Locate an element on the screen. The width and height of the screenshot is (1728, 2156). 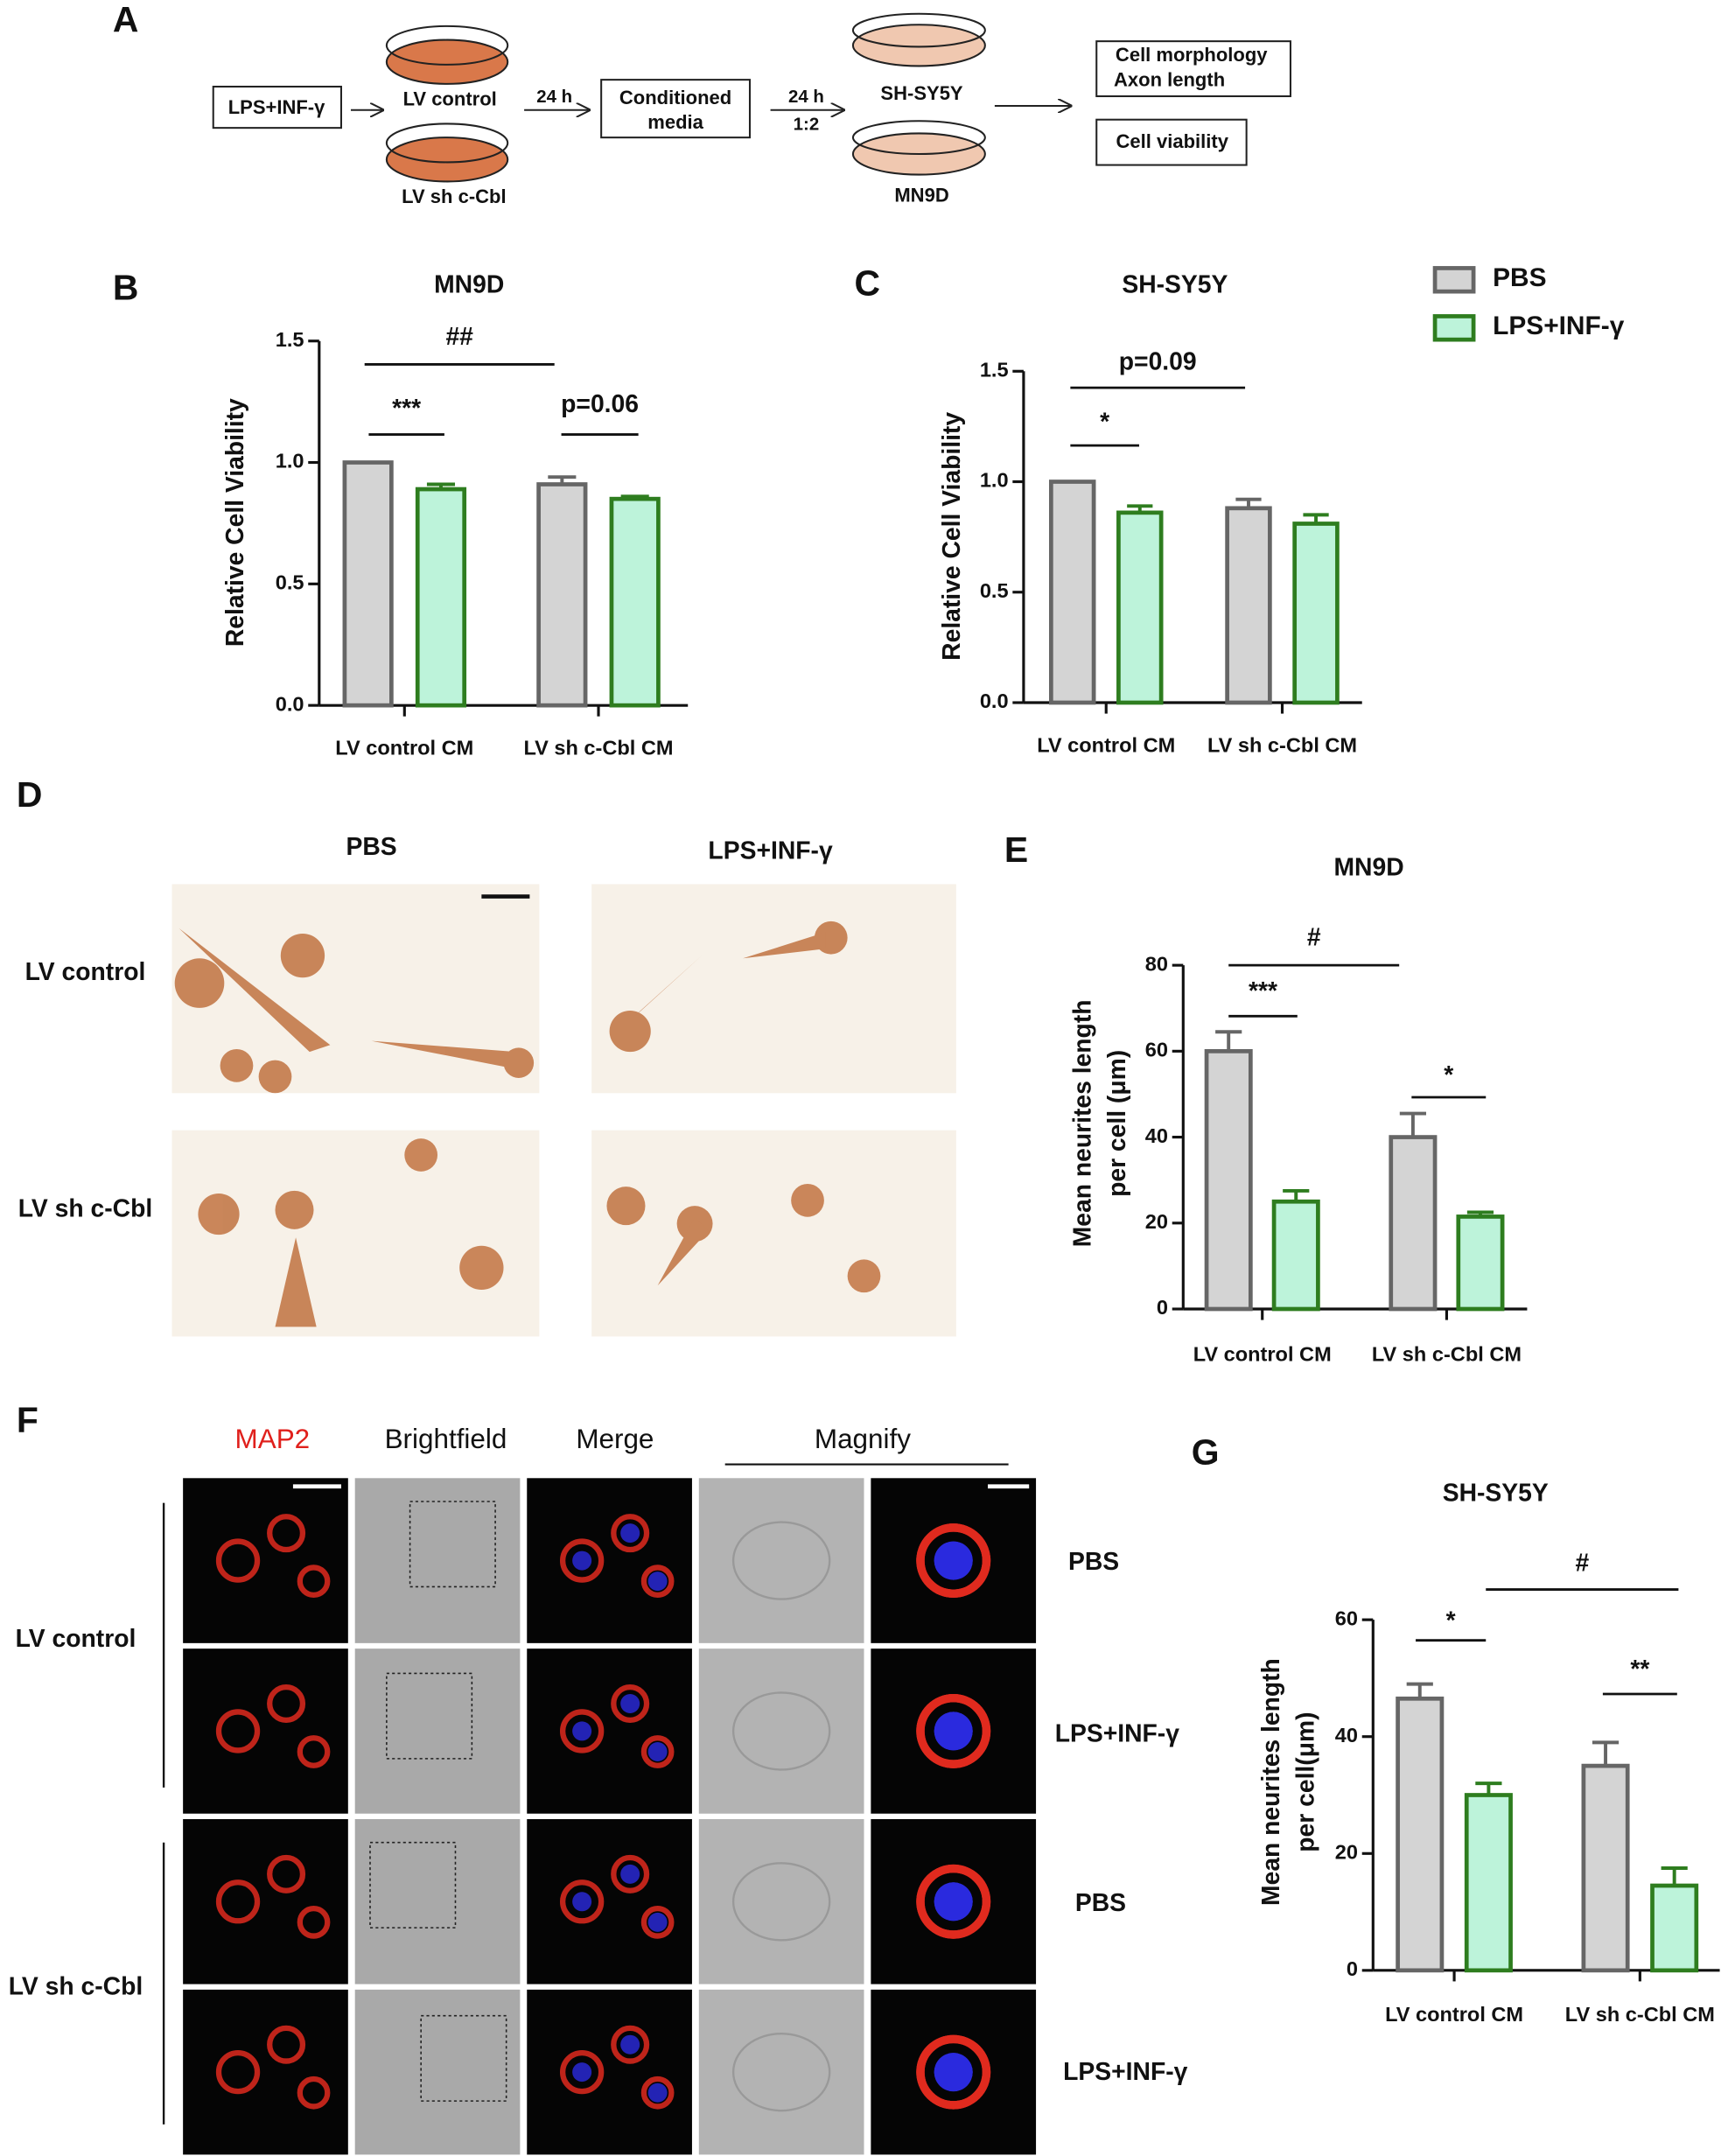
annotation: * is located at coordinates (1448, 1074).